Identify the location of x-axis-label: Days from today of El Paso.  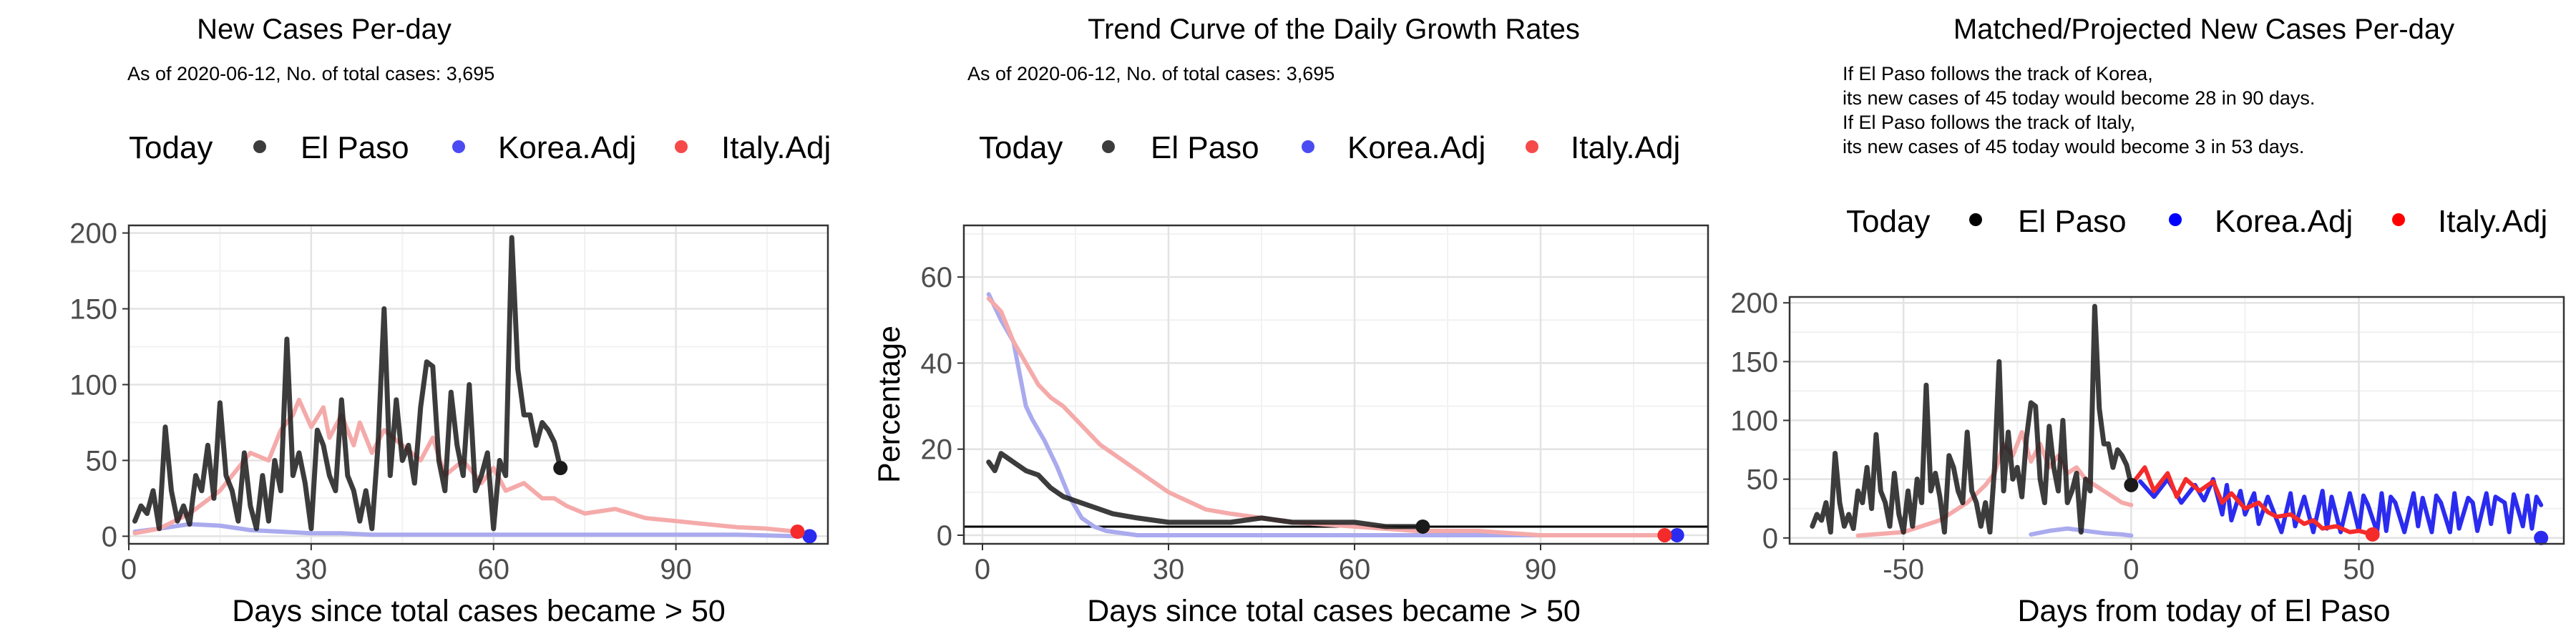
(2204, 611).